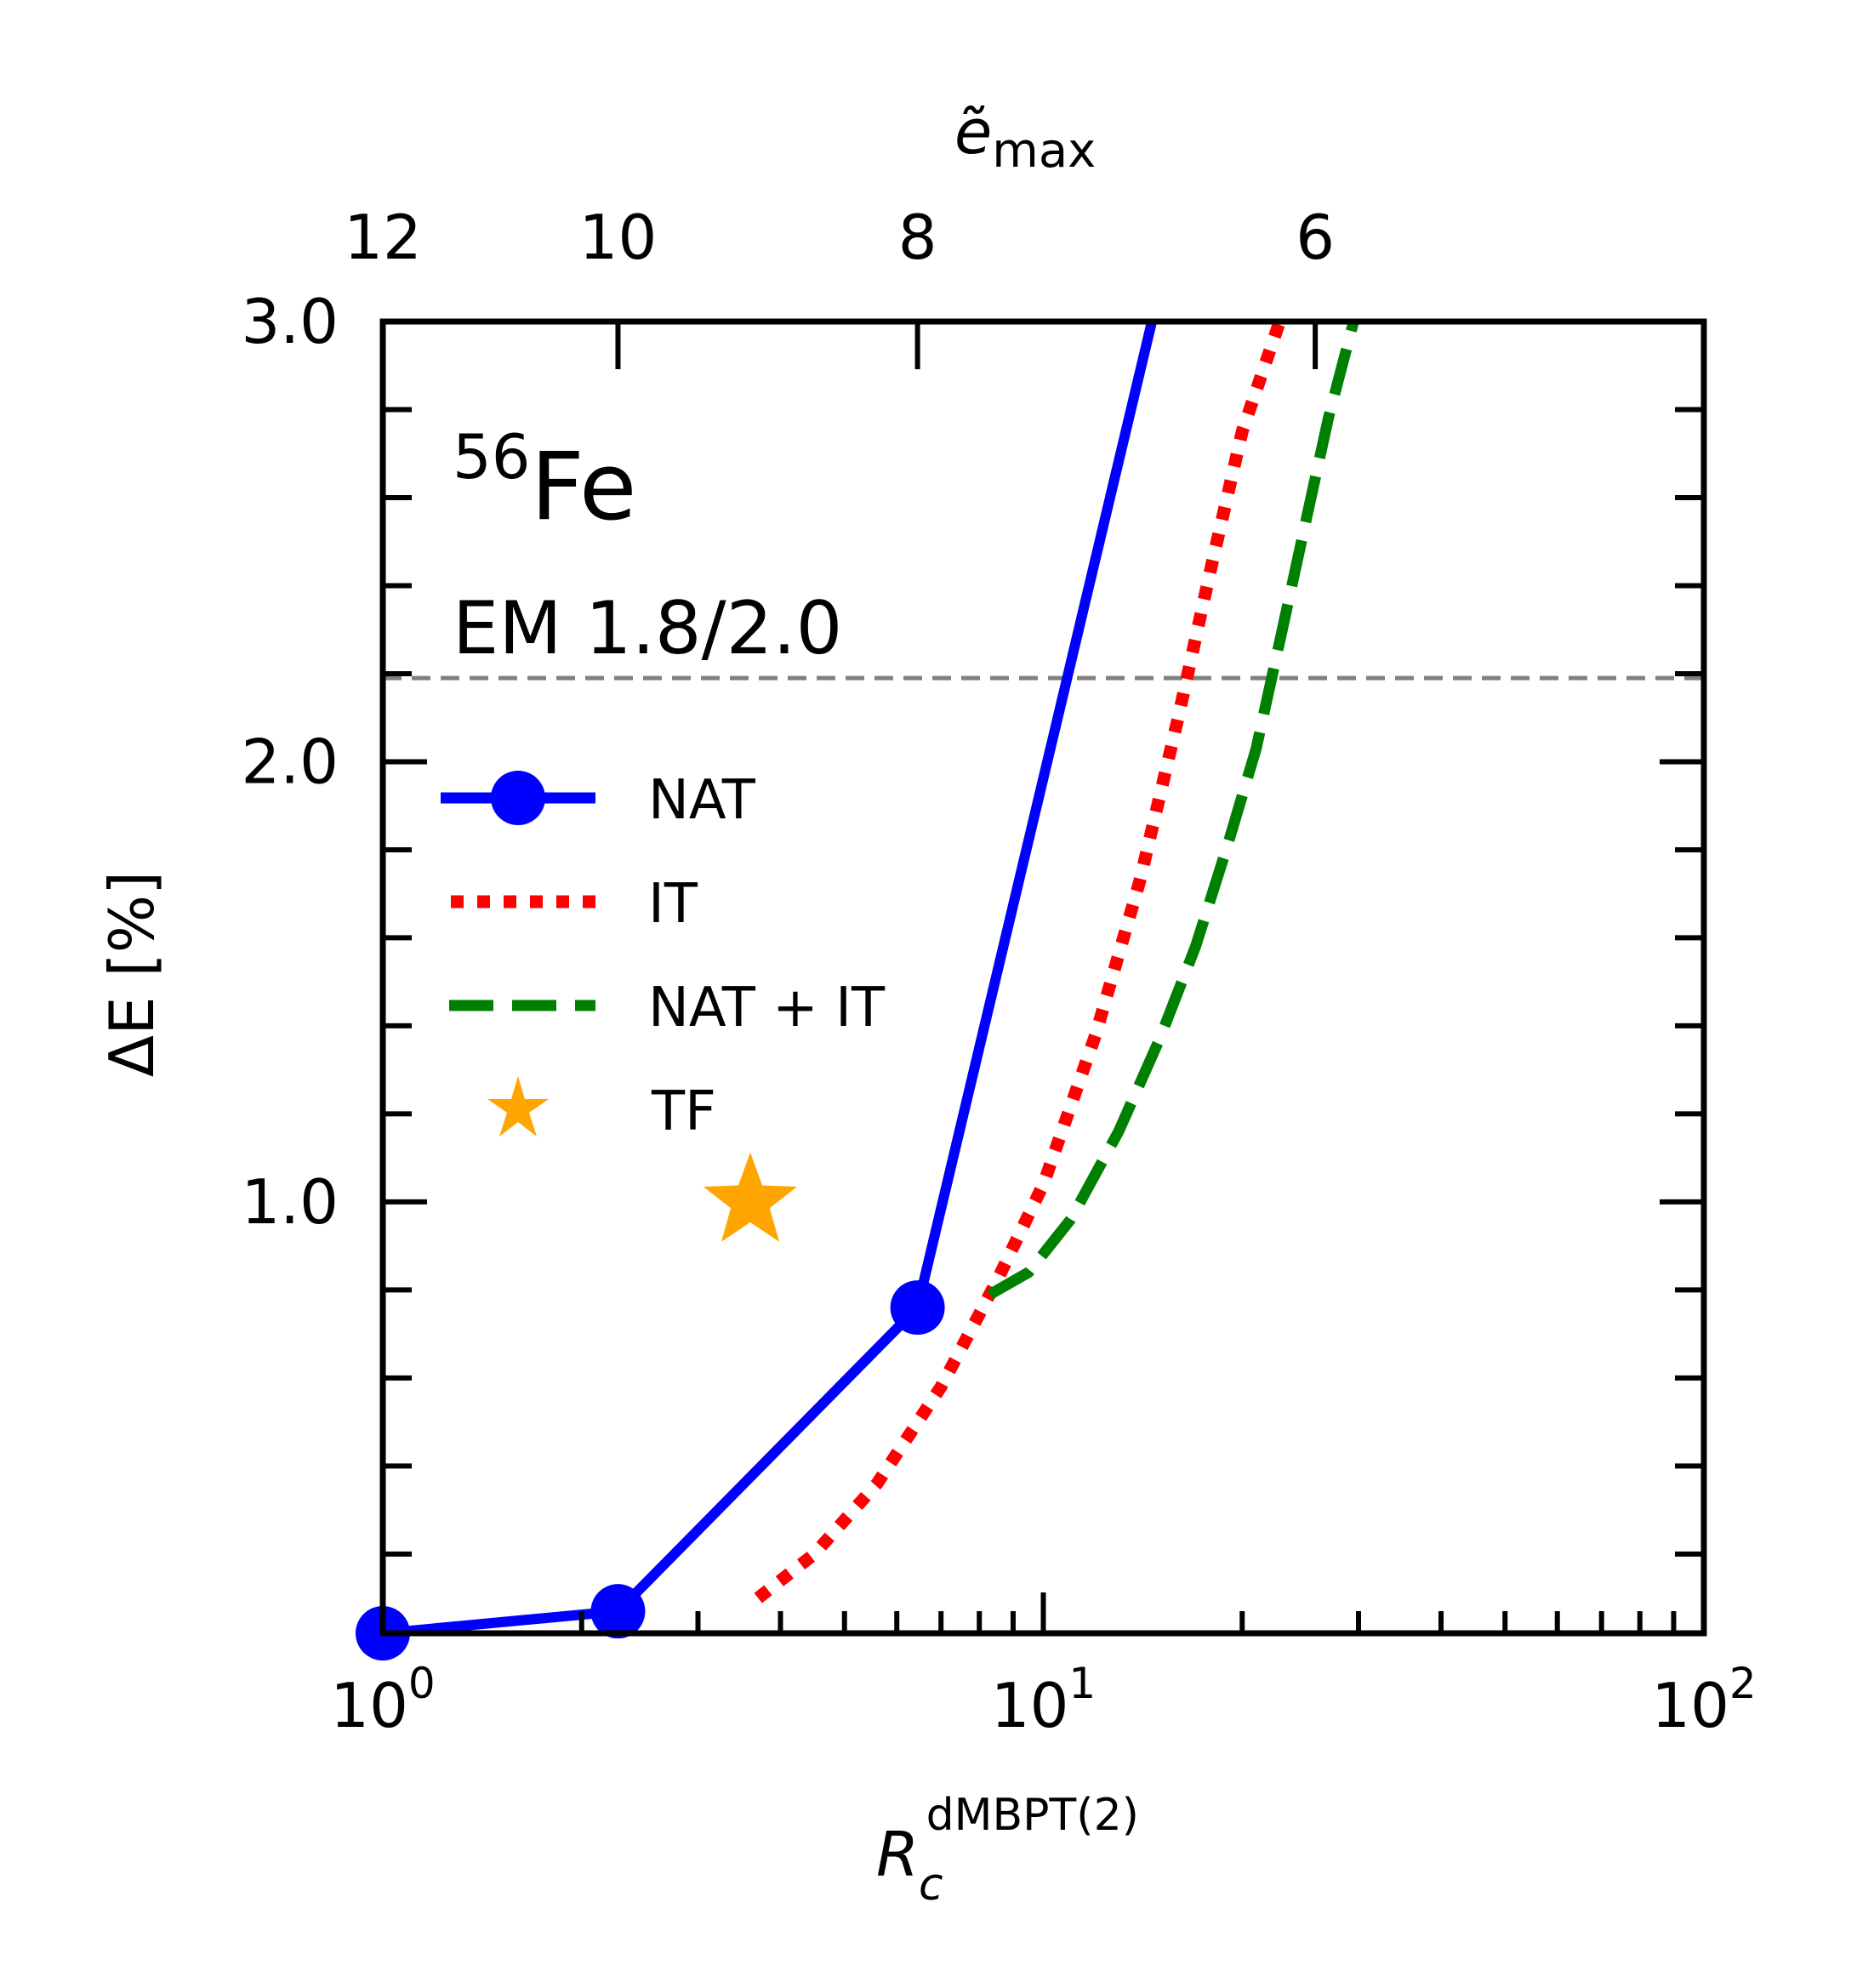 The width and height of the screenshot is (1857, 1988). I want to click on legend-marker-nat, so click(518, 798).